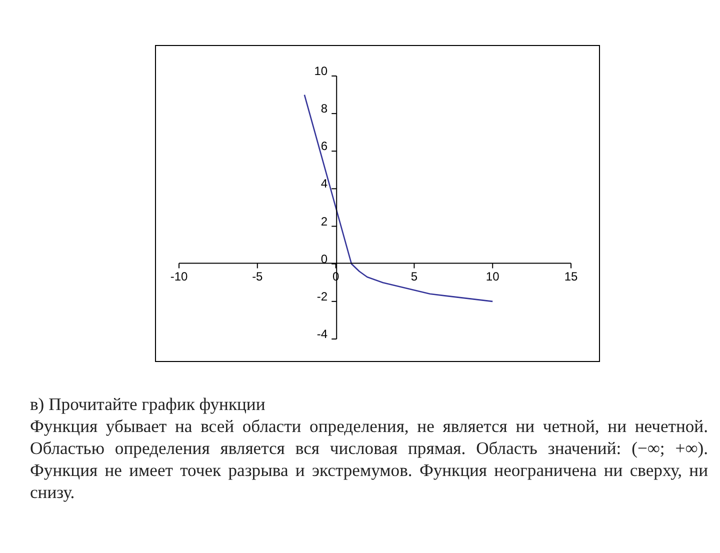 This screenshot has width=720, height=553. Describe the element at coordinates (369, 459) in the screenshot. I see `text: Функция убывает на всей области определения, не является ни четной, ни нечетной. Областью определения является вся числовая прямая. Область значений: (−∞; +∞). Функция не имеет точек разрыва и экстремумов. Функция неограничена ни сверху, ни снизу.` at that location.